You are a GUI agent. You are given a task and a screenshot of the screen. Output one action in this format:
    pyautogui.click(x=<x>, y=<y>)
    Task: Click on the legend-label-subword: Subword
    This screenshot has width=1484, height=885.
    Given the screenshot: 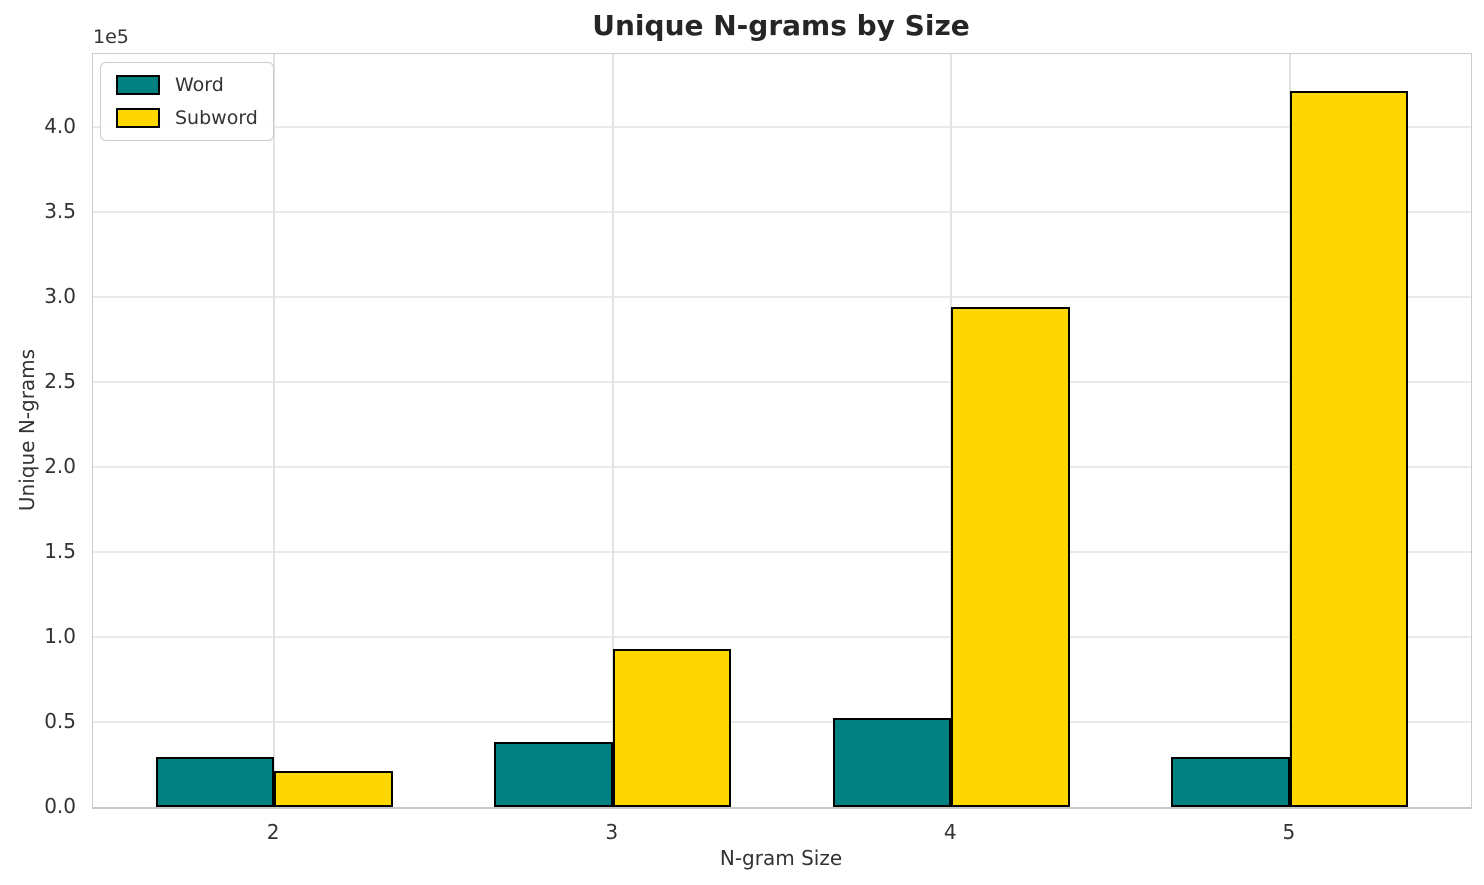 What is the action you would take?
    pyautogui.click(x=216, y=118)
    